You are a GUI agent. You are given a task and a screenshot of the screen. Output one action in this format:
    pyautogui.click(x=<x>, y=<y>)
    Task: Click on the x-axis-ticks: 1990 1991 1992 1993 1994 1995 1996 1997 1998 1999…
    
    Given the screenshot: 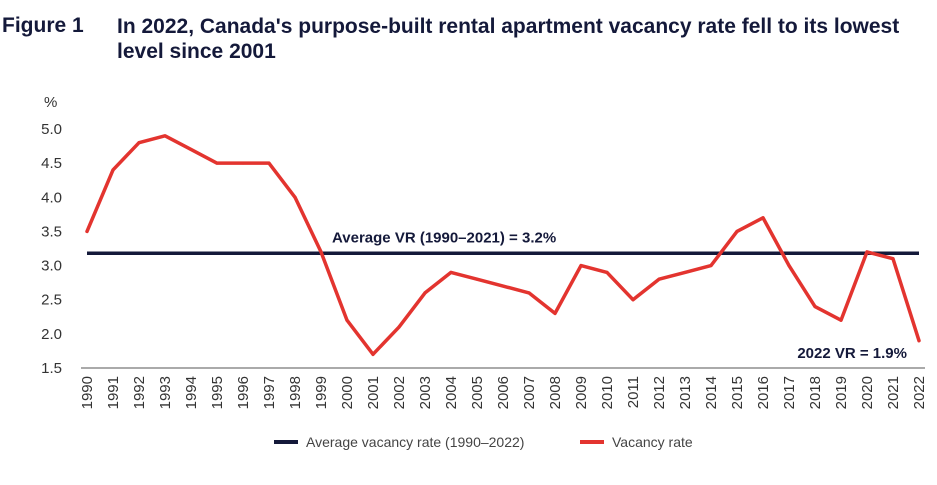 What is the action you would take?
    pyautogui.click(x=503, y=392)
    